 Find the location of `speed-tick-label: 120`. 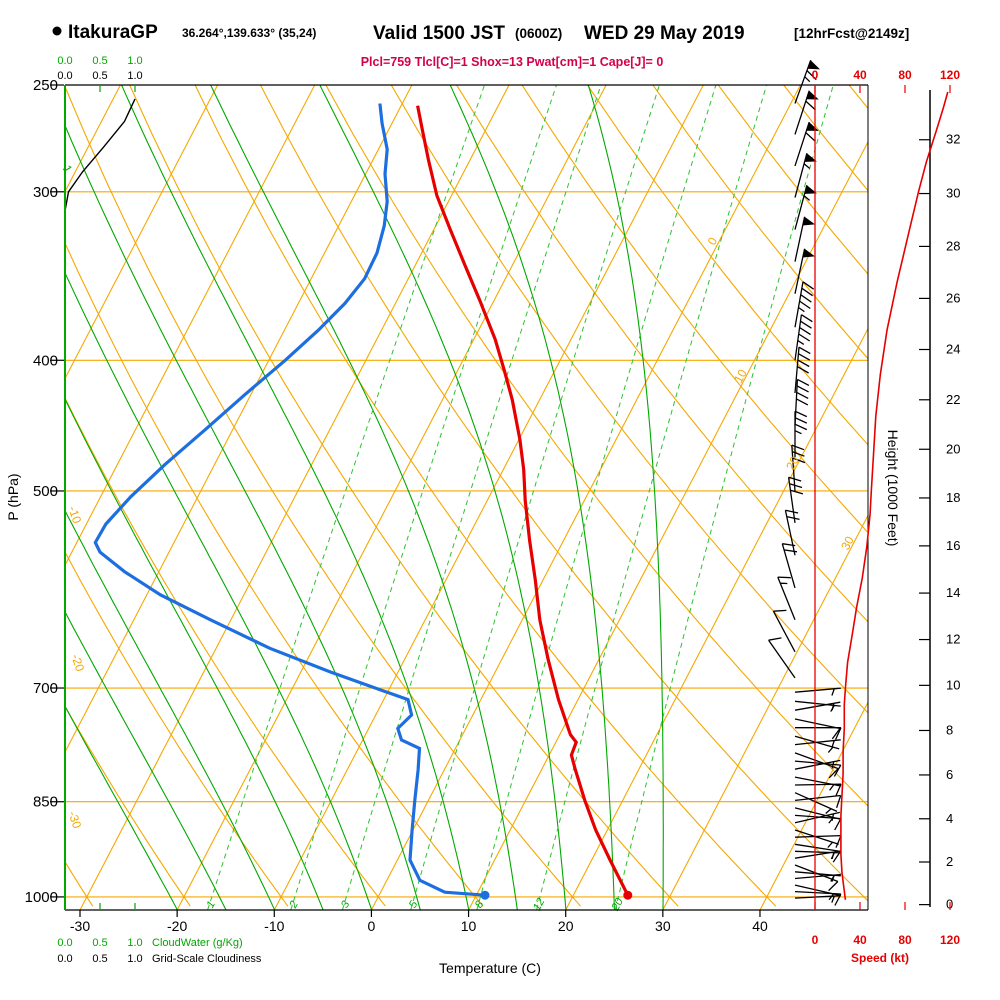

speed-tick-label: 120 is located at coordinates (950, 75).